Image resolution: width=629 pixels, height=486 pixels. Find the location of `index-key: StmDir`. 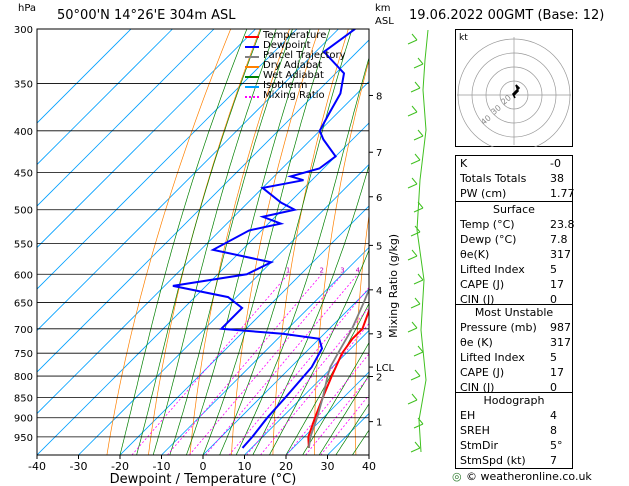

index-key: StmDir is located at coordinates (479, 445).